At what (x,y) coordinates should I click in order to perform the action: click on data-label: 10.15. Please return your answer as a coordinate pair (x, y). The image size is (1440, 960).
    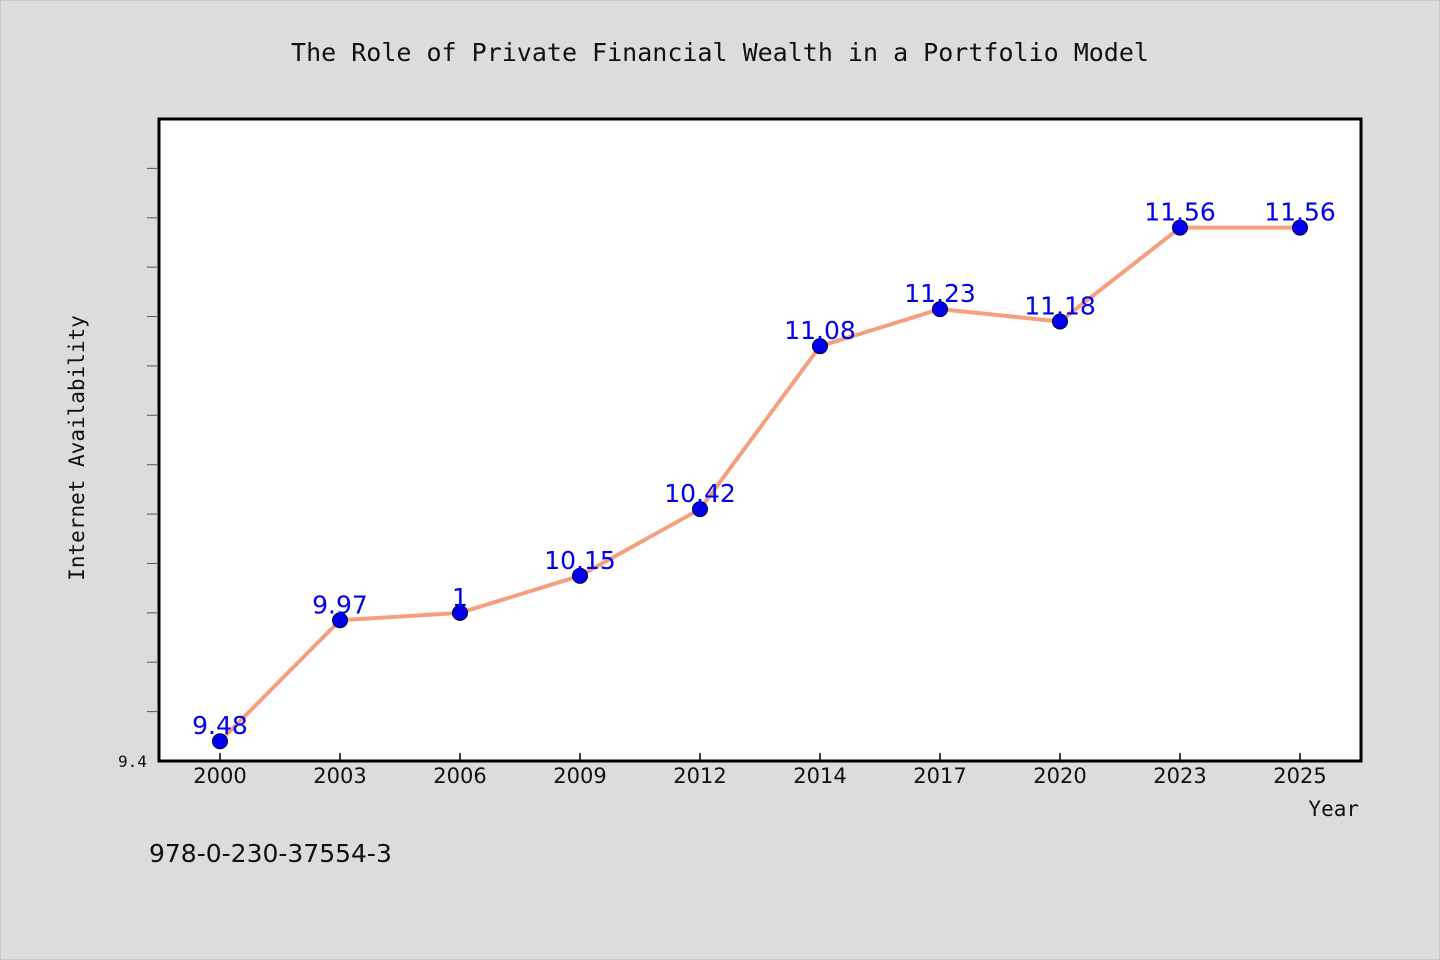
    Looking at the image, I should click on (580, 560).